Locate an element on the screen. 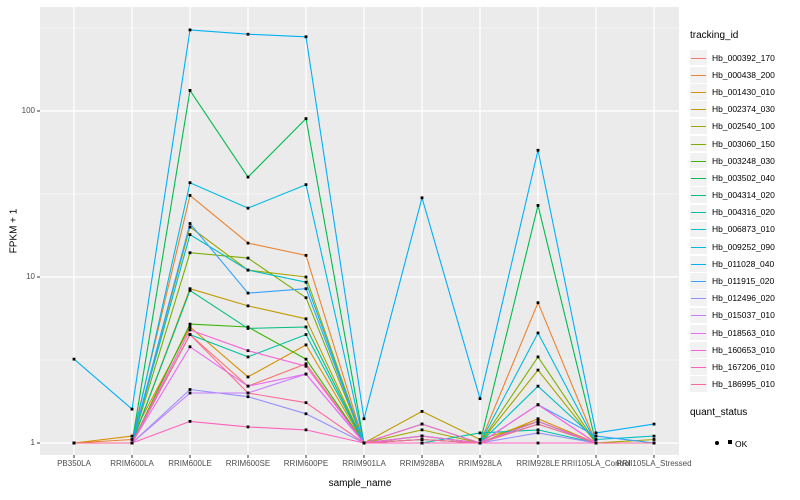  x-tick-label: RRIM600LA is located at coordinates (132, 463).